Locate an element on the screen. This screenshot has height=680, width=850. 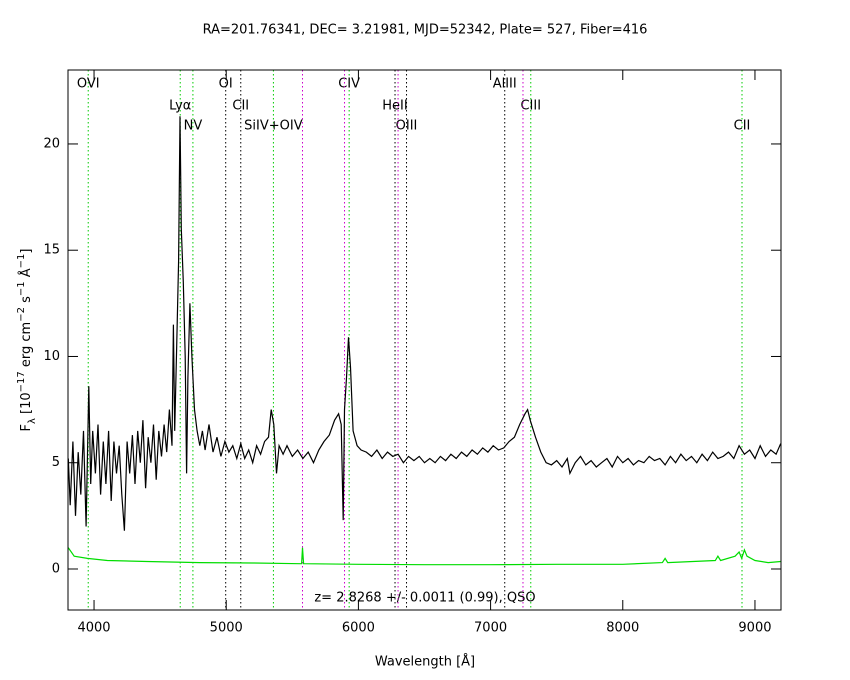
spectrum-line is located at coordinates (424, 556).